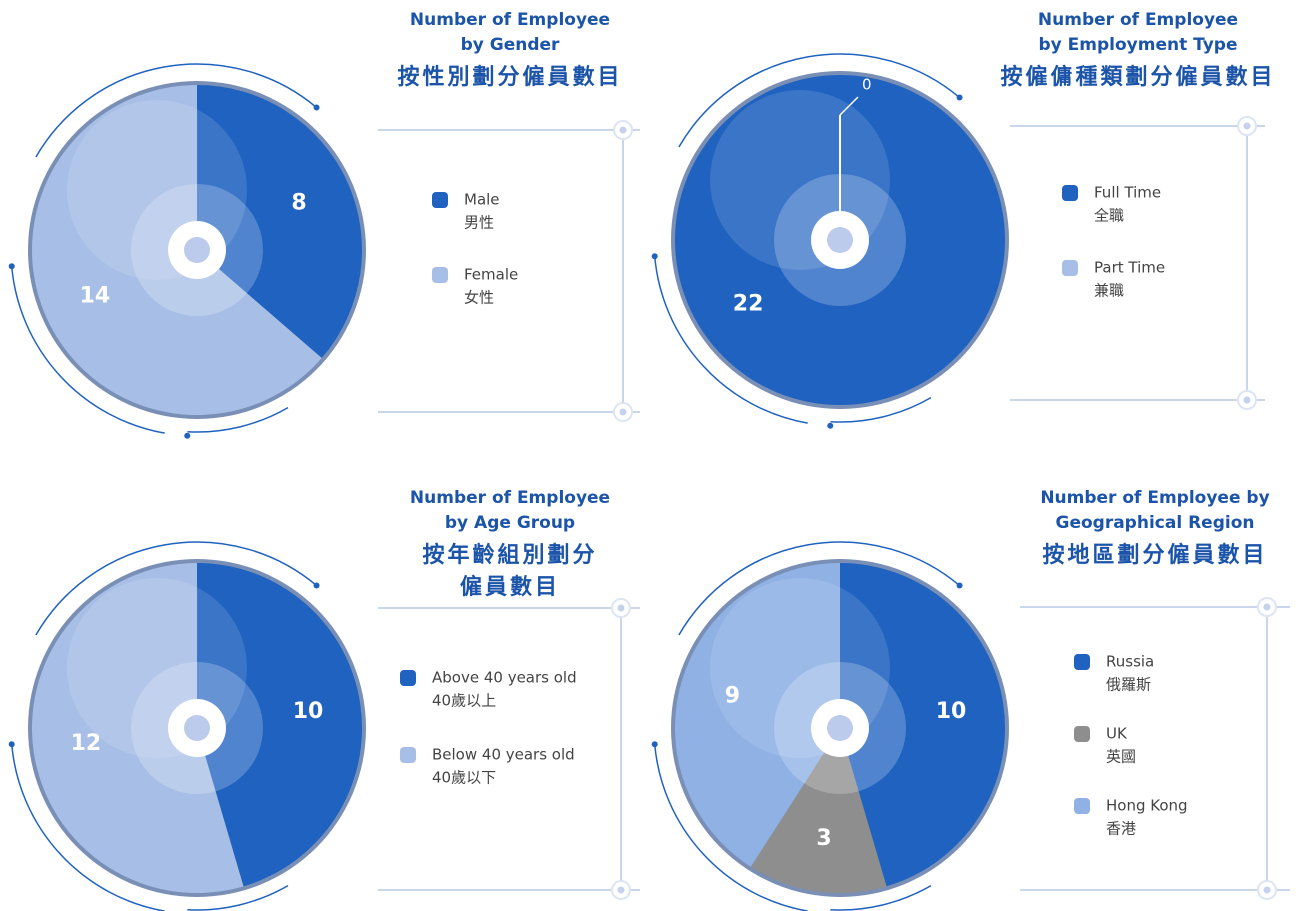  What do you see at coordinates (1154, 498) in the screenshot?
I see `chart-title: Number of Employee by` at bounding box center [1154, 498].